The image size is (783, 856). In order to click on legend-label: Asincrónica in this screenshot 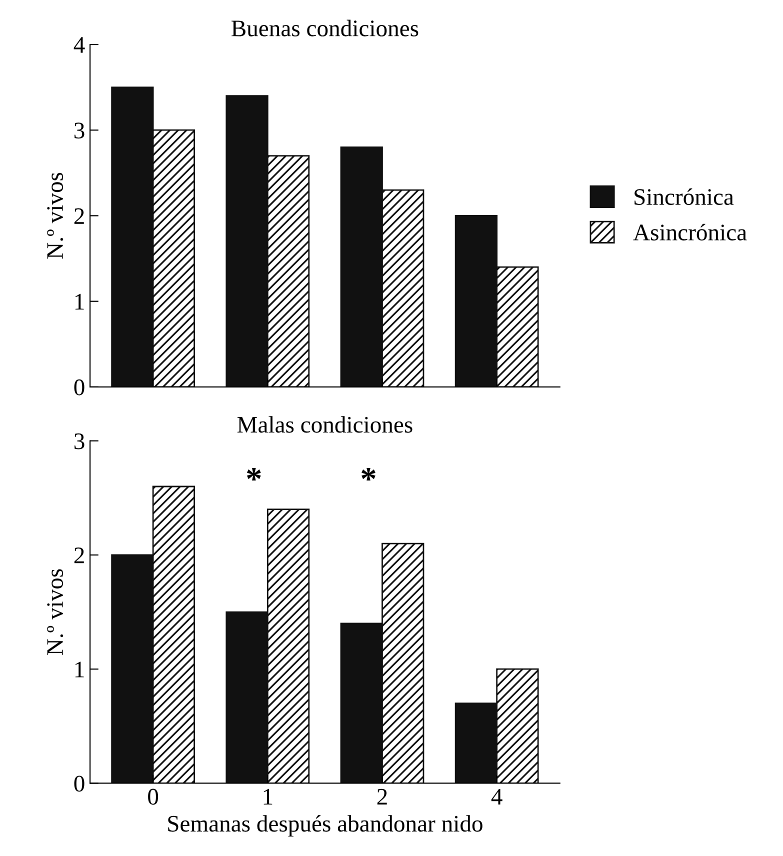, I will do `click(690, 232)`.